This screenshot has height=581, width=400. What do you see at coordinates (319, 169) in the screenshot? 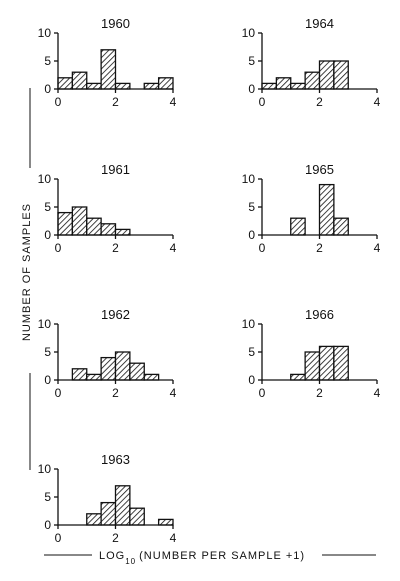
I see `panel-title-1965: 1965` at bounding box center [319, 169].